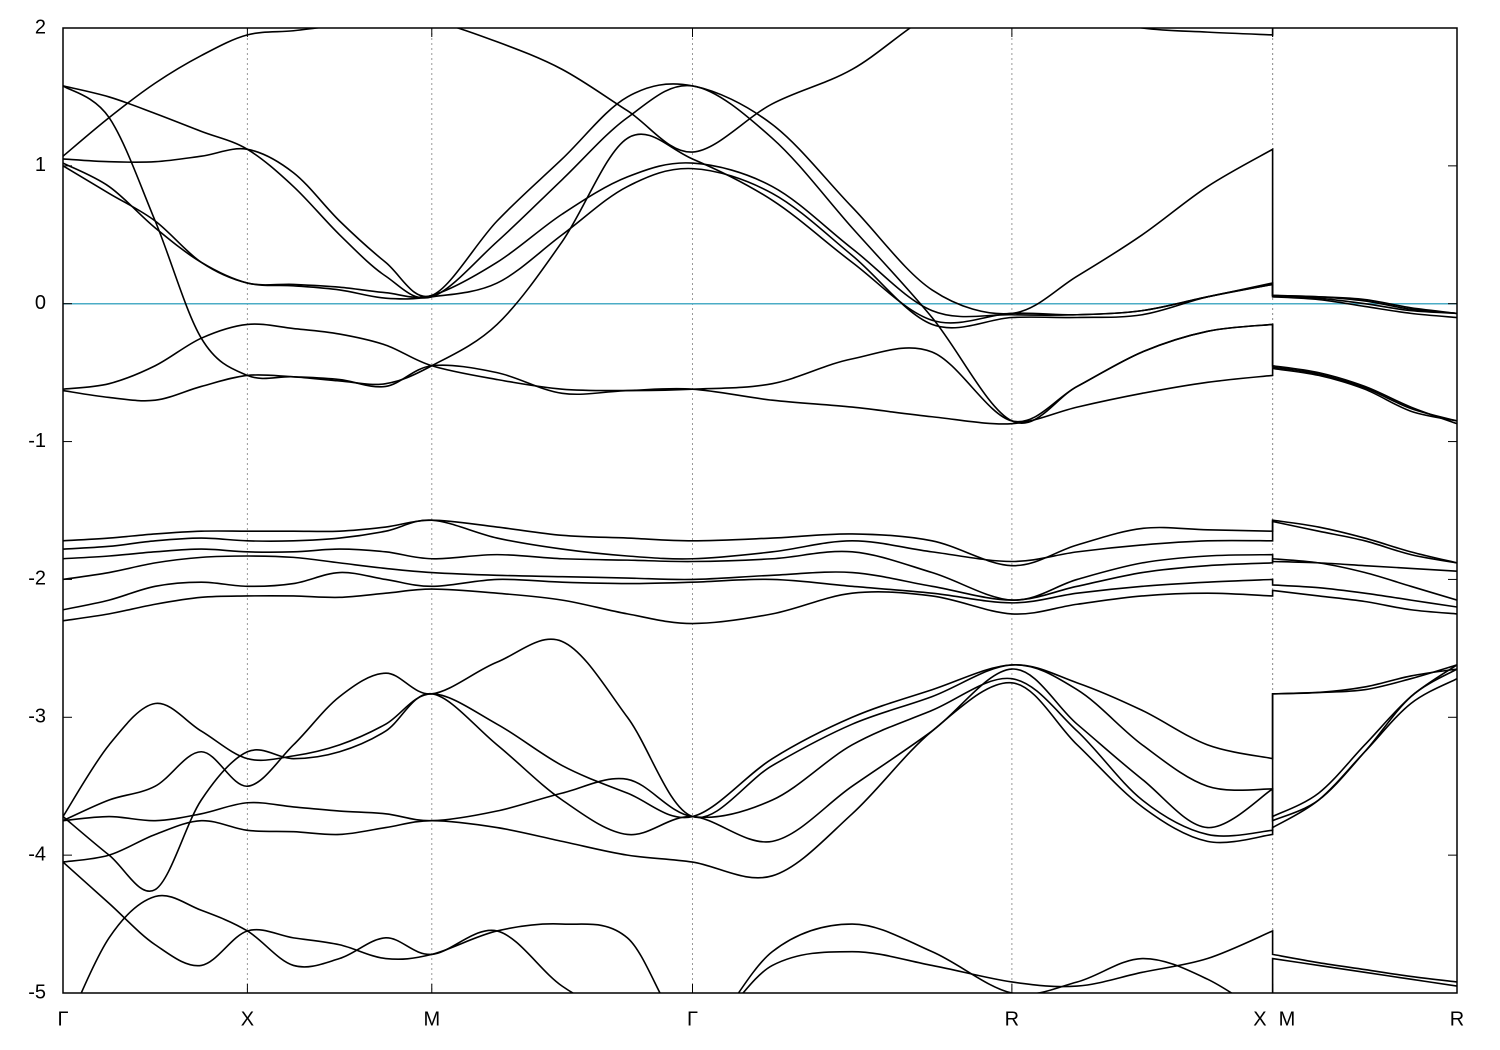 Image resolution: width=1500 pixels, height=1050 pixels. What do you see at coordinates (37, 854) in the screenshot?
I see `y-tick-label: -4` at bounding box center [37, 854].